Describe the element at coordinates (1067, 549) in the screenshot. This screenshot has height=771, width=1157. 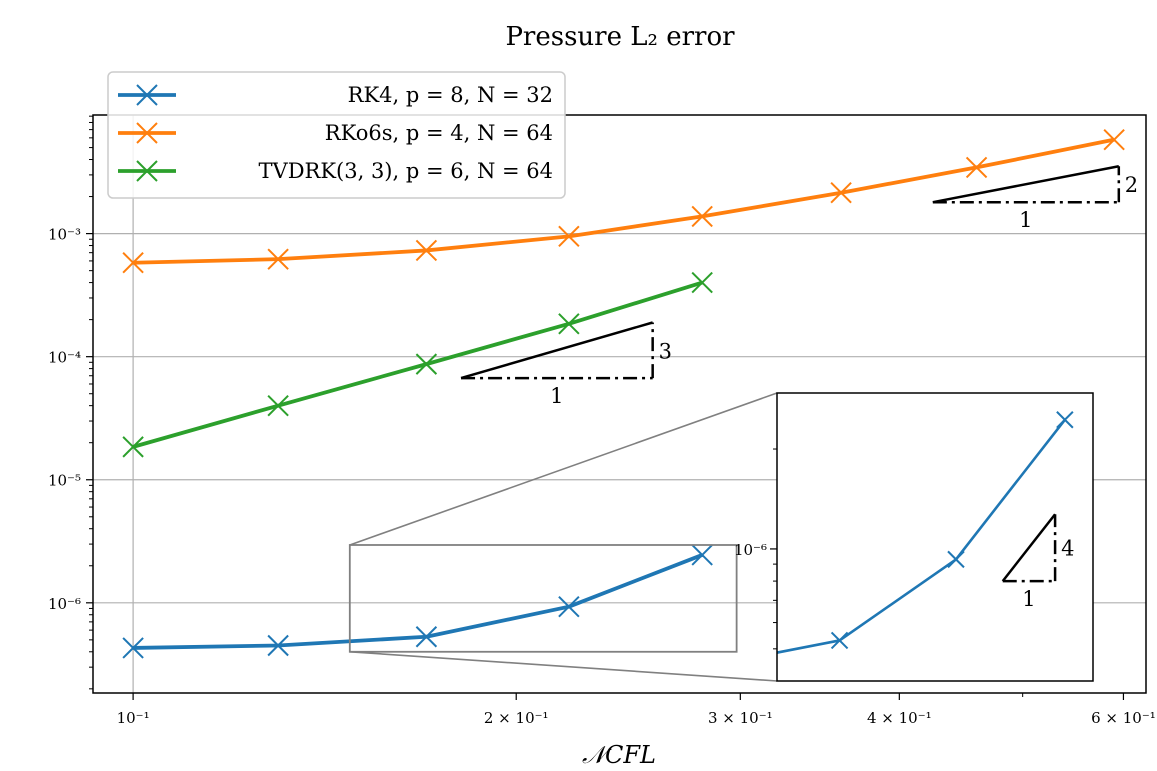
I see `slope-rise-label: 4` at that location.